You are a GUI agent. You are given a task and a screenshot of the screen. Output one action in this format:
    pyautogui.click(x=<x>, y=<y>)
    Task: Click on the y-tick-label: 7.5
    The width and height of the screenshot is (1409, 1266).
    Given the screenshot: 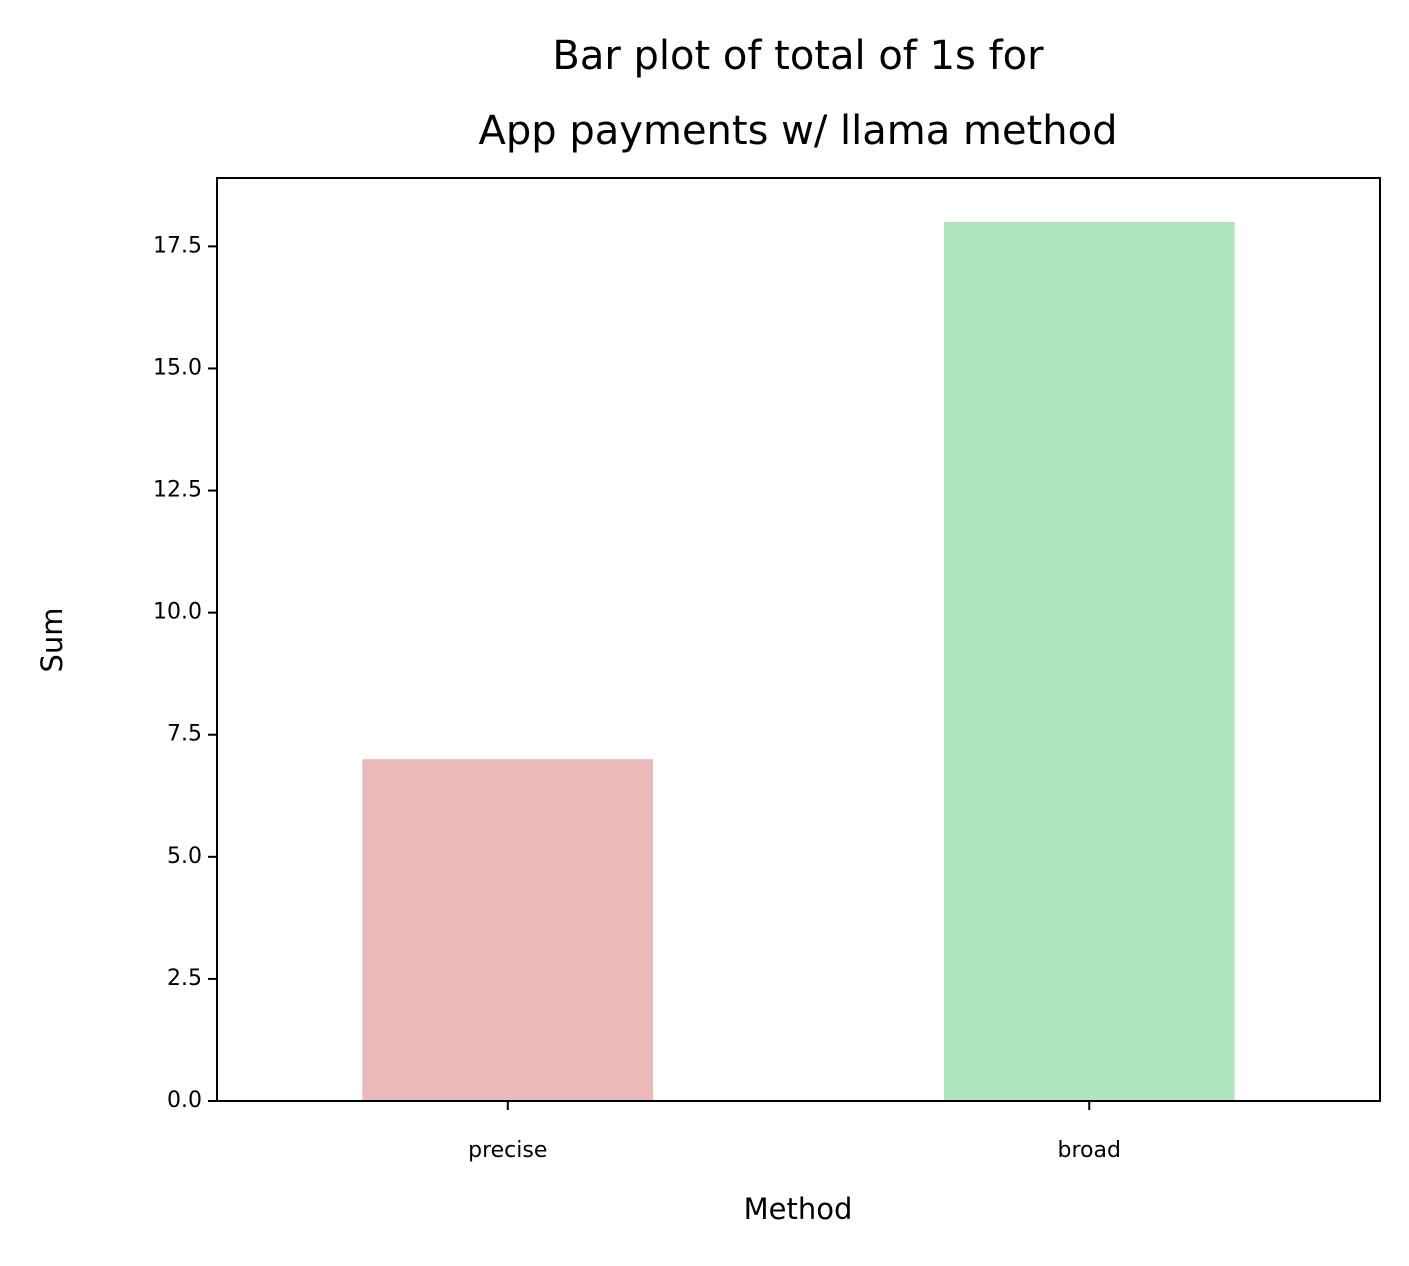 What is the action you would take?
    pyautogui.click(x=184, y=734)
    